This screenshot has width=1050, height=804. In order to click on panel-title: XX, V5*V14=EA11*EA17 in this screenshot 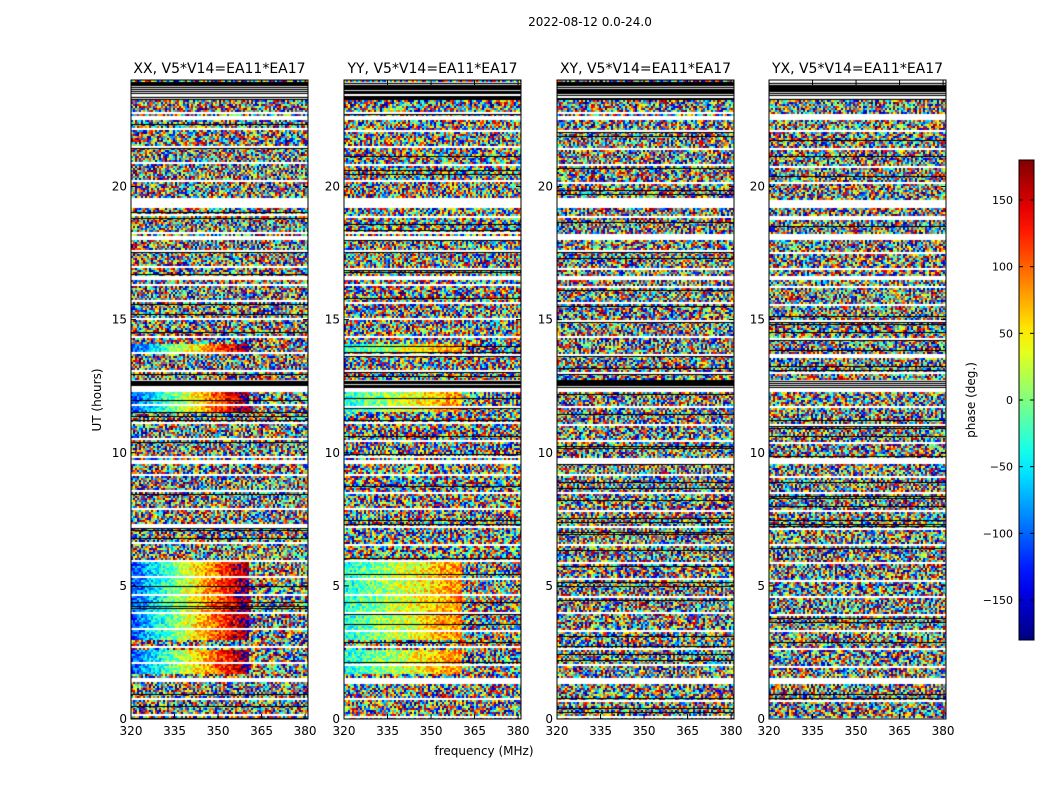, I will do `click(219, 69)`.